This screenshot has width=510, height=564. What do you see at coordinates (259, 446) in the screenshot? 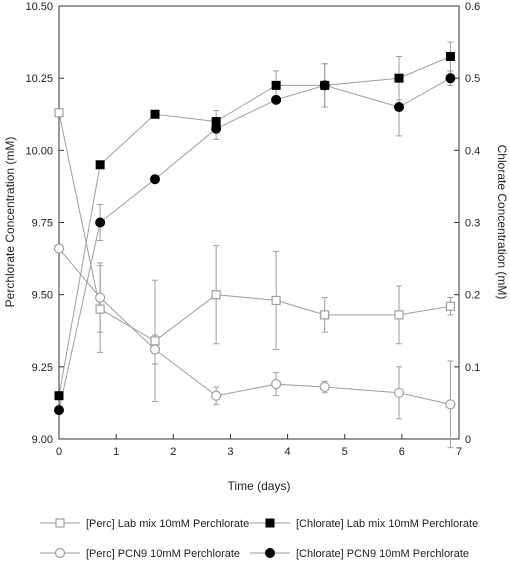
I see `x-axis: 0 1 2 3 4 5 6 7` at bounding box center [259, 446].